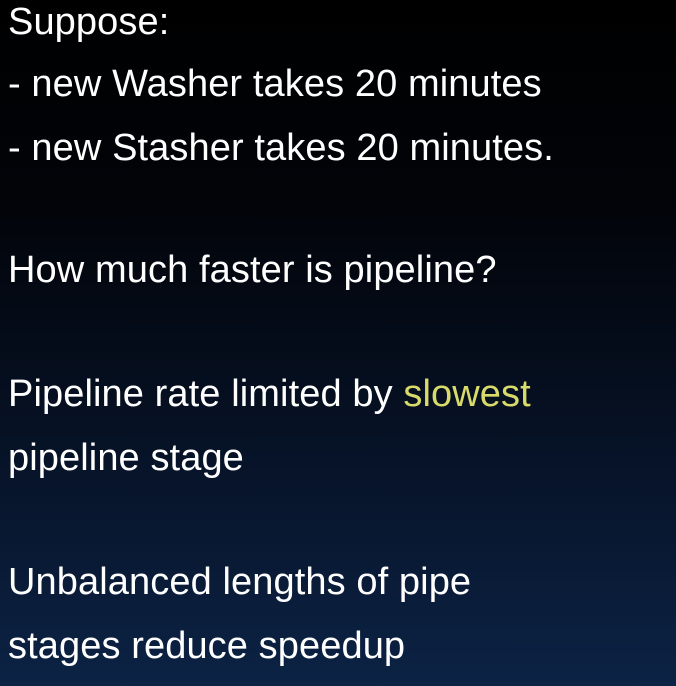 The height and width of the screenshot is (686, 676). I want to click on pipeline-rate-line: Pipeline rate limited by slowest, so click(269, 394).